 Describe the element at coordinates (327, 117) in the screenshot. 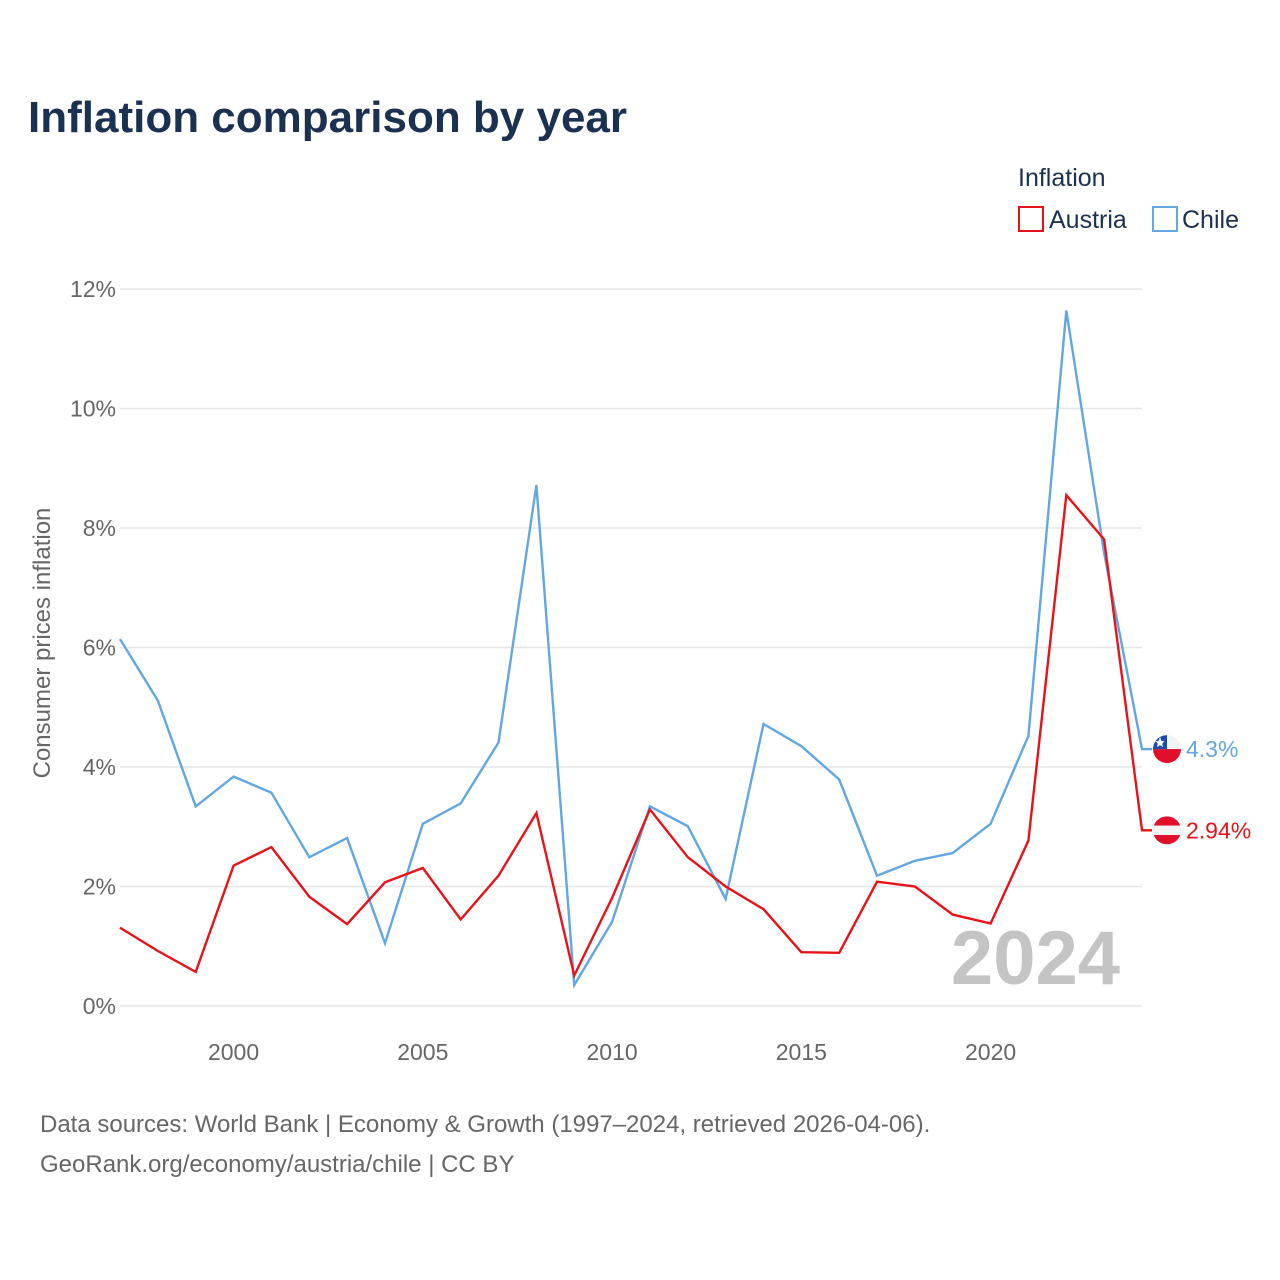

I see `chart-title: Inflation comparison by year` at that location.